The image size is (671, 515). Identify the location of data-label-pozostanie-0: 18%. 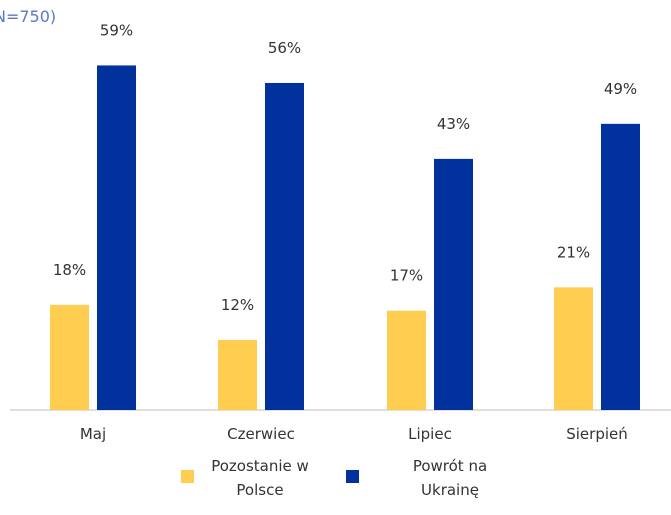
(69, 270).